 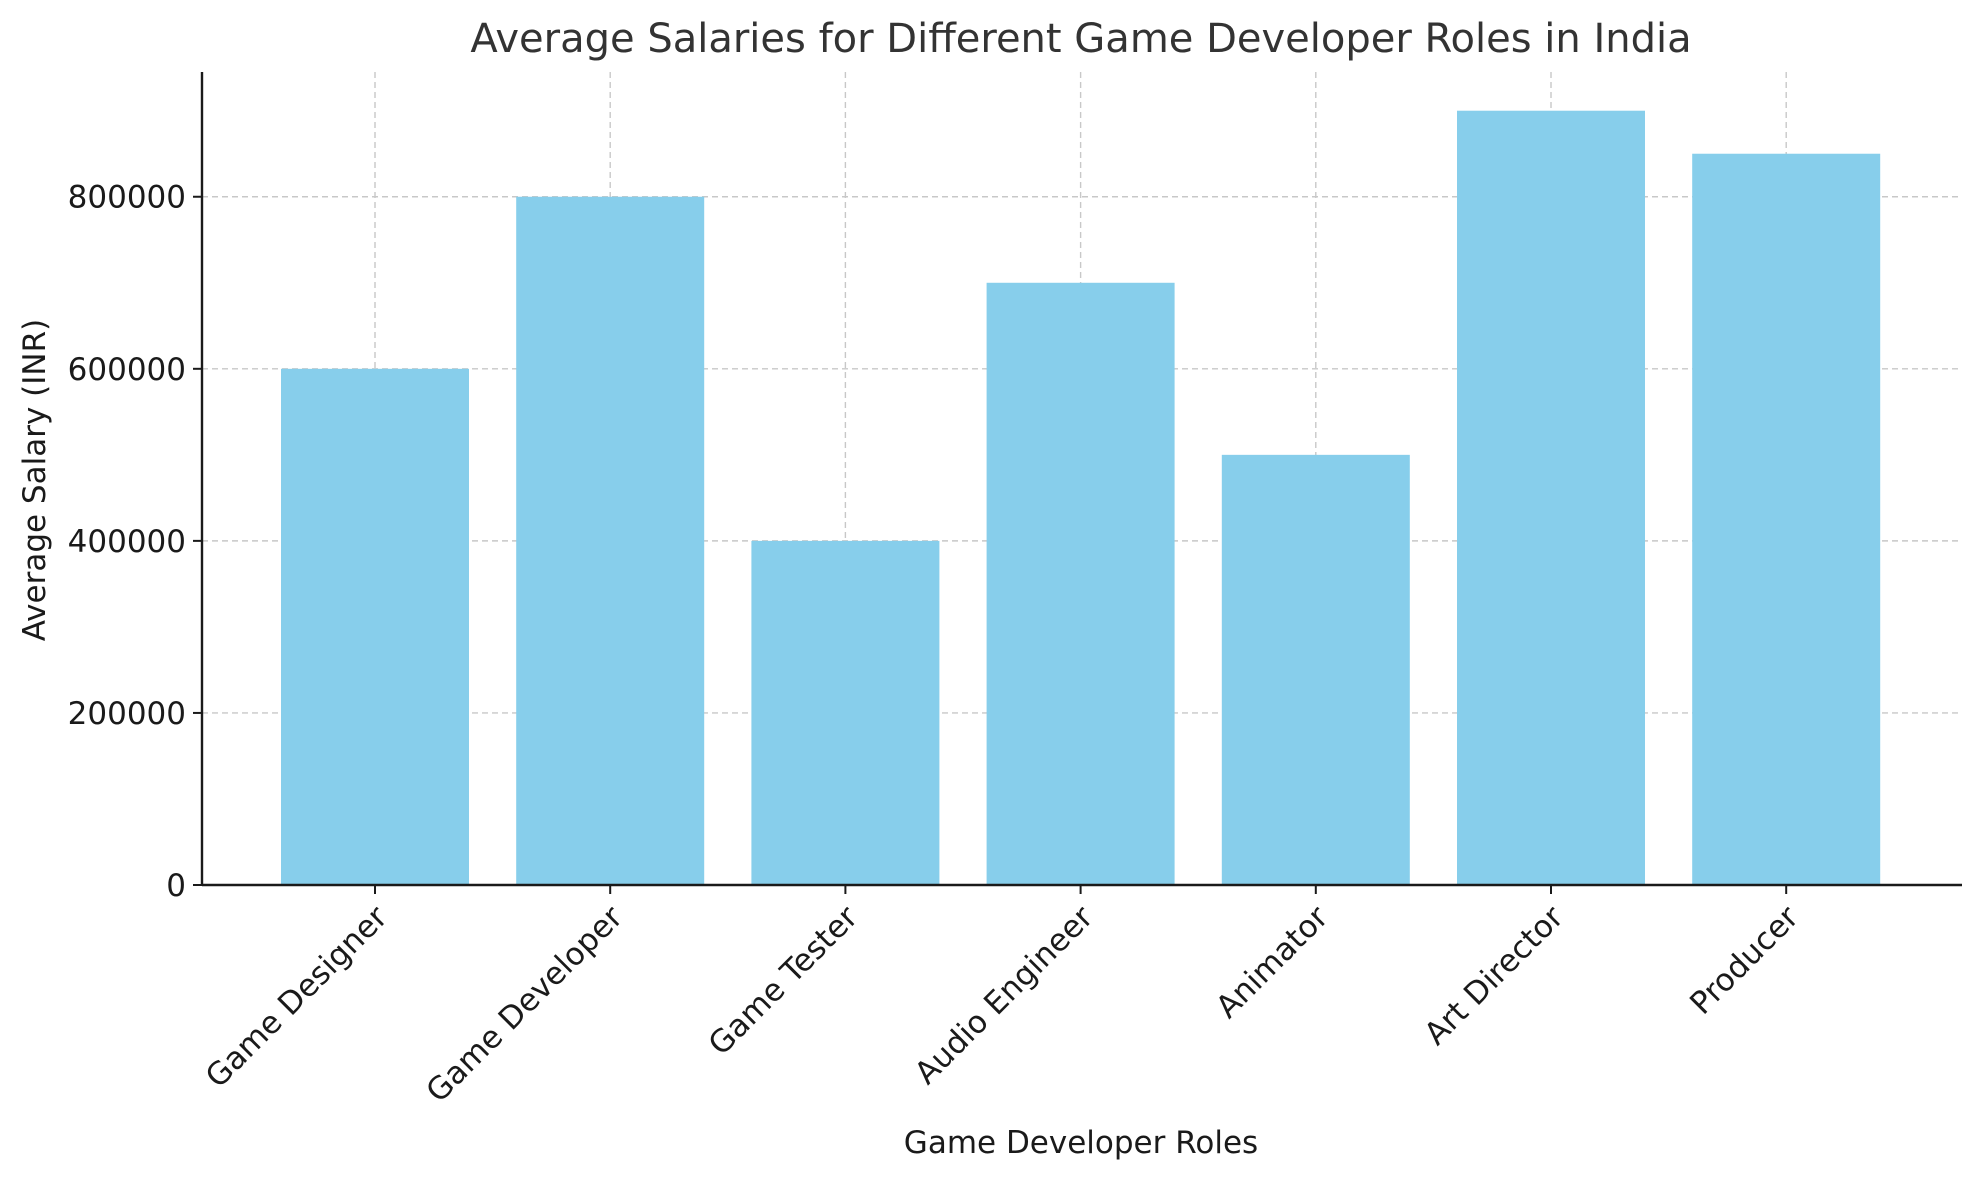 I want to click on y-tick-label: 200000, so click(x=127, y=714).